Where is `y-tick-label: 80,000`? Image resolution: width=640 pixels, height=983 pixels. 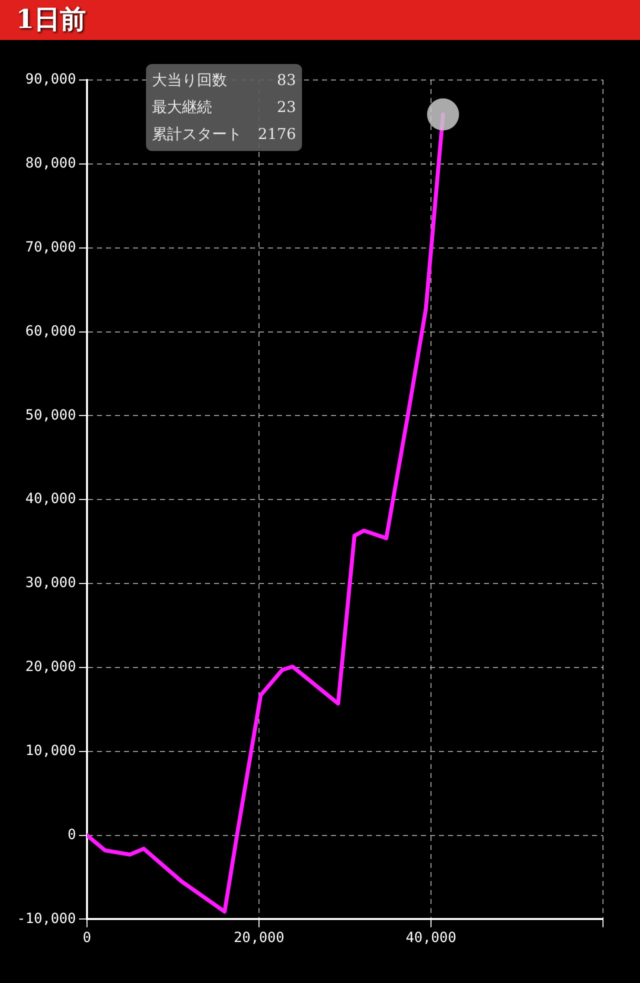
y-tick-label: 80,000 is located at coordinates (50, 164).